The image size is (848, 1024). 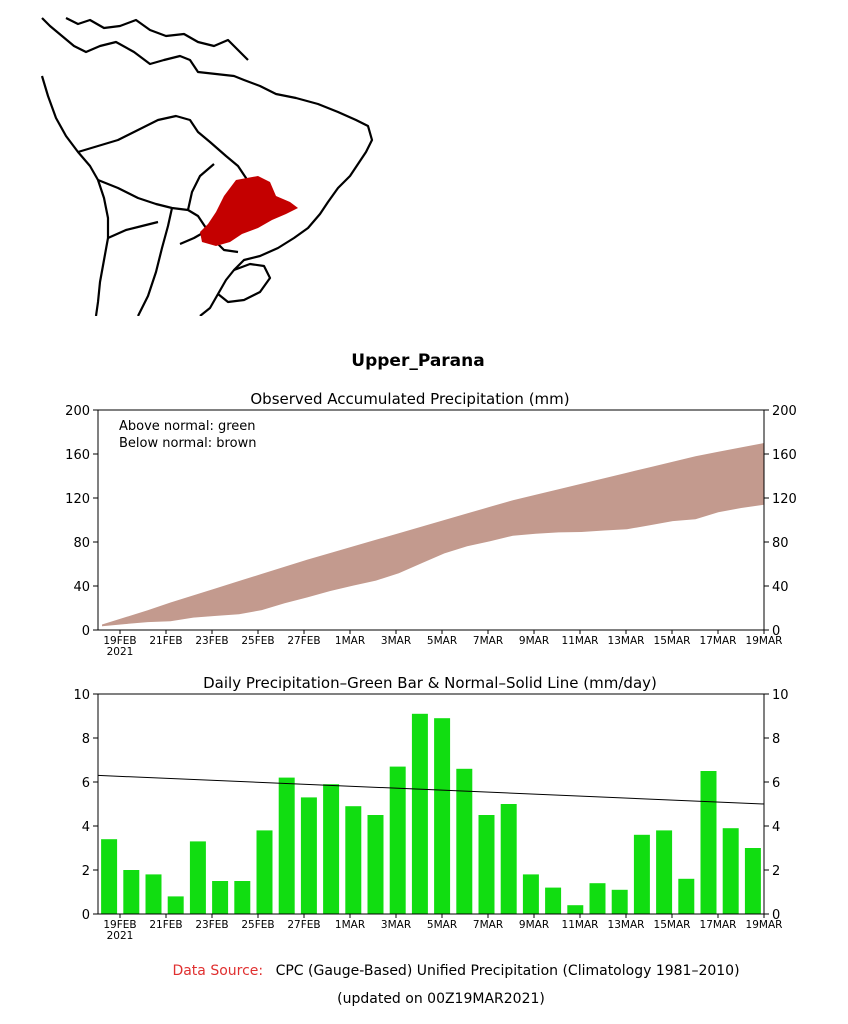 What do you see at coordinates (396, 925) in the screenshot?
I see `daily-xtick-label: 3MAR` at bounding box center [396, 925].